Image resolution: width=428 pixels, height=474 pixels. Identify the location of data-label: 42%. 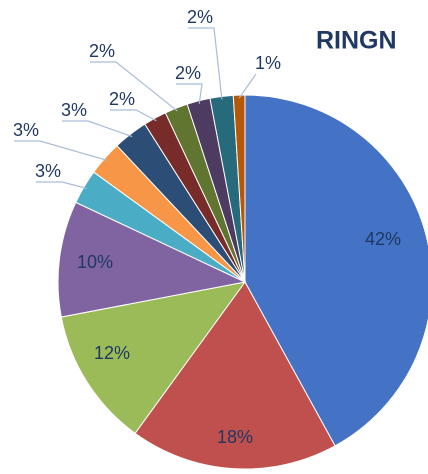
(383, 239).